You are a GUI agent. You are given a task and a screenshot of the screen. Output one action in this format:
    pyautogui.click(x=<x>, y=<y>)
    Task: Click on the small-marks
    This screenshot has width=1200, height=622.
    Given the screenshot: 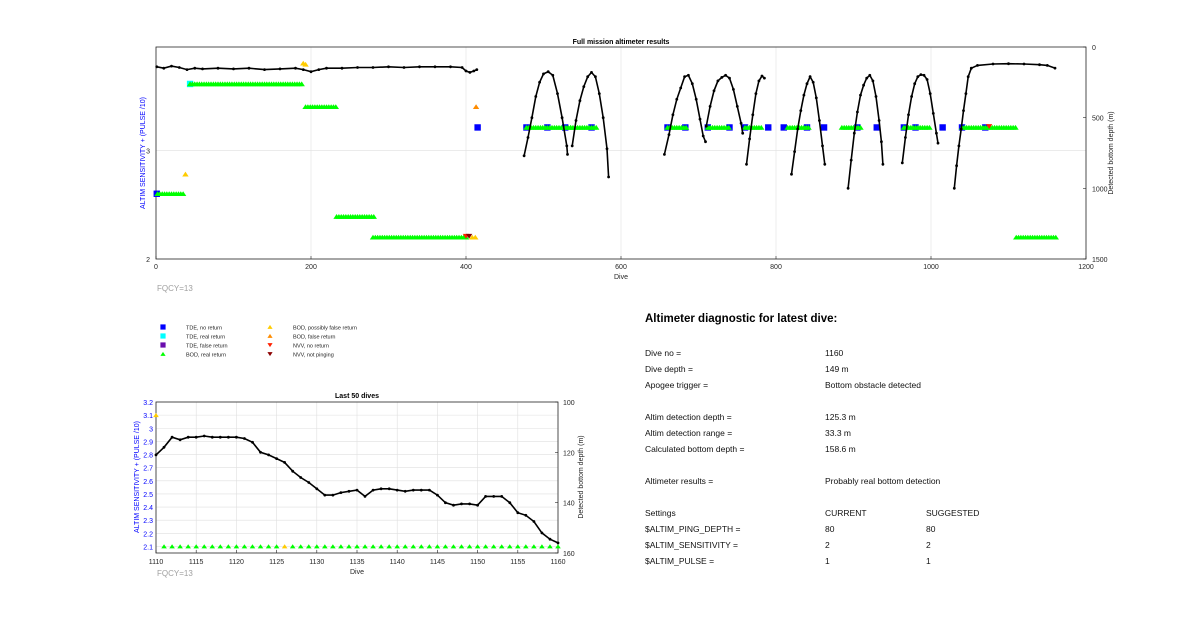 What is the action you would take?
    pyautogui.click(x=357, y=480)
    